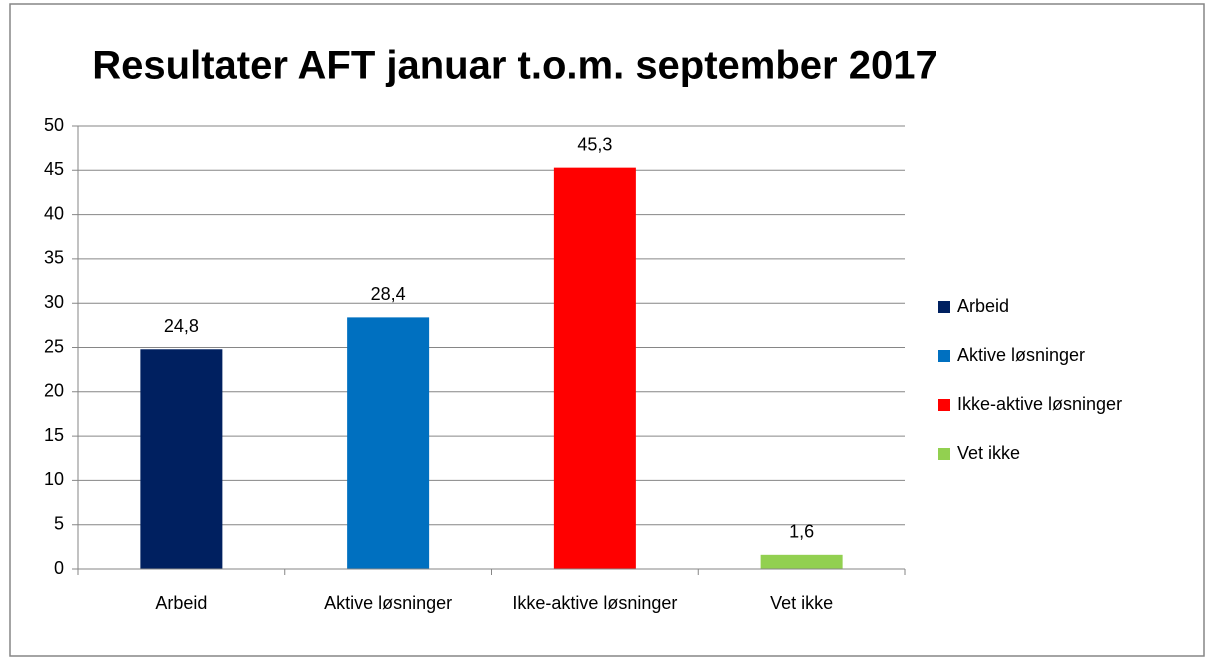 This screenshot has width=1208, height=659. What do you see at coordinates (388, 603) in the screenshot?
I see `x-tick-label: Aktive løsninger` at bounding box center [388, 603].